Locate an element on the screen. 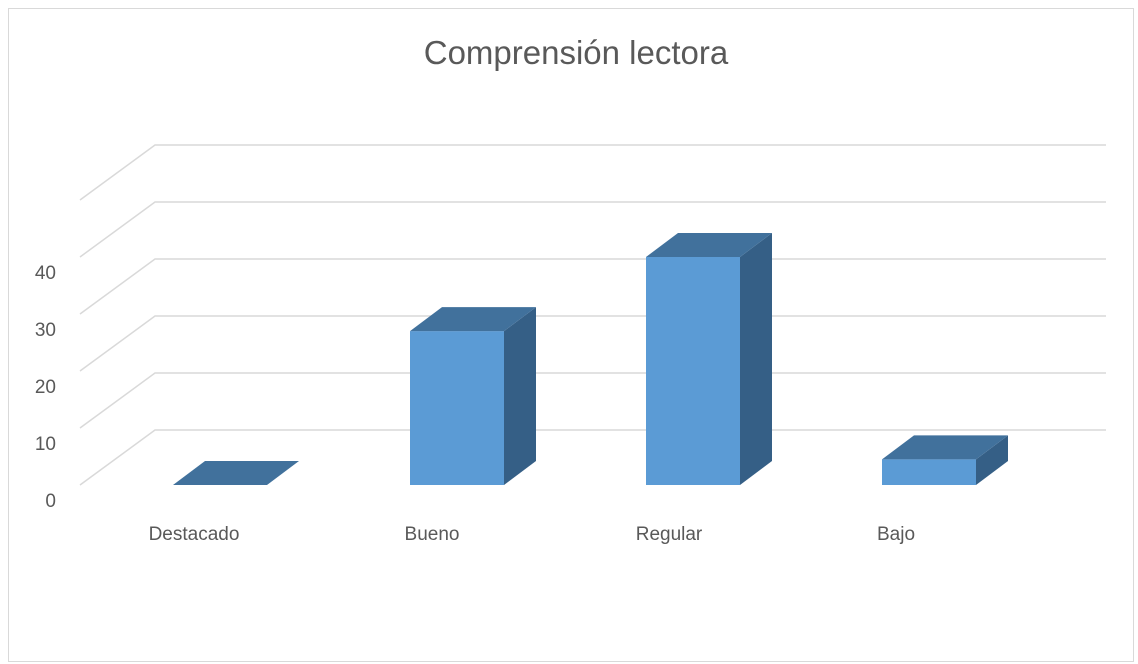 Image resolution: width=1138 pixels, height=664 pixels. y-tick-label: 0 is located at coordinates (50, 501).